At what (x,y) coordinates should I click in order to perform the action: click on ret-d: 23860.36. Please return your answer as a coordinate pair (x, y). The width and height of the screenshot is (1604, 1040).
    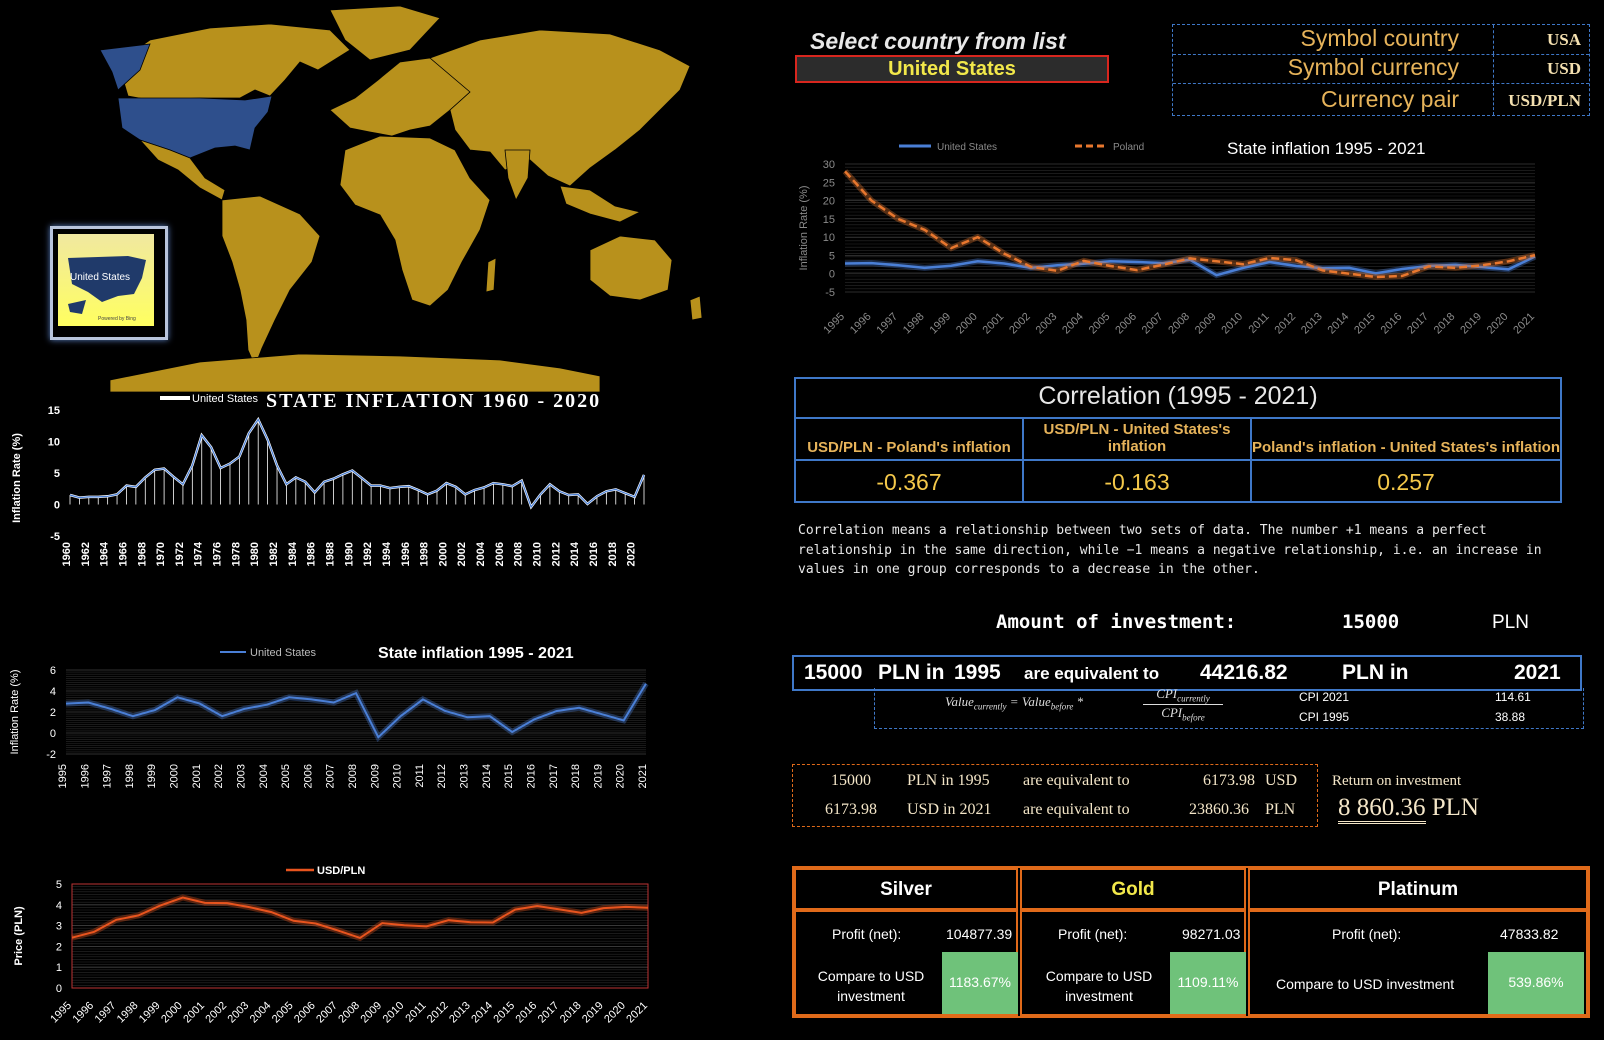
    Looking at the image, I should click on (1219, 809).